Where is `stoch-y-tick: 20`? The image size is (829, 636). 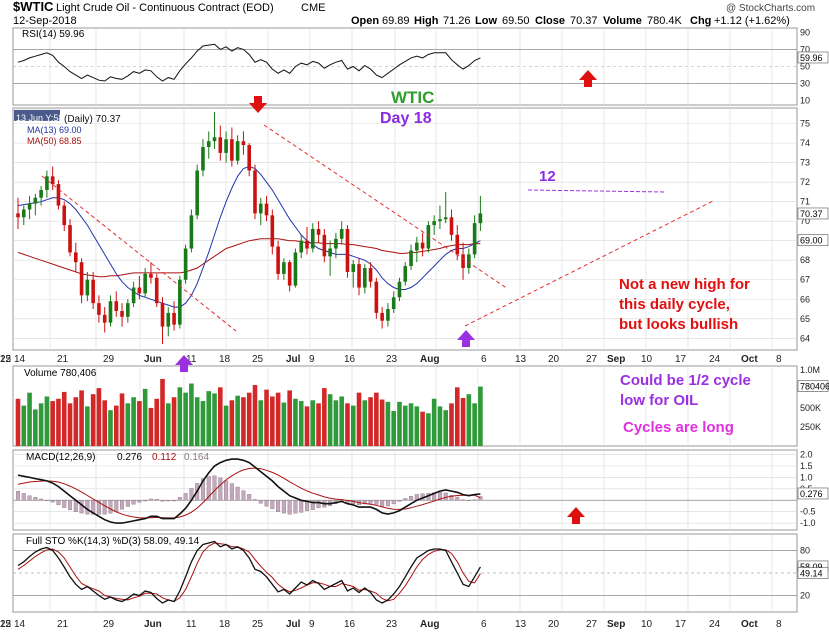
stoch-y-tick: 20 is located at coordinates (805, 596).